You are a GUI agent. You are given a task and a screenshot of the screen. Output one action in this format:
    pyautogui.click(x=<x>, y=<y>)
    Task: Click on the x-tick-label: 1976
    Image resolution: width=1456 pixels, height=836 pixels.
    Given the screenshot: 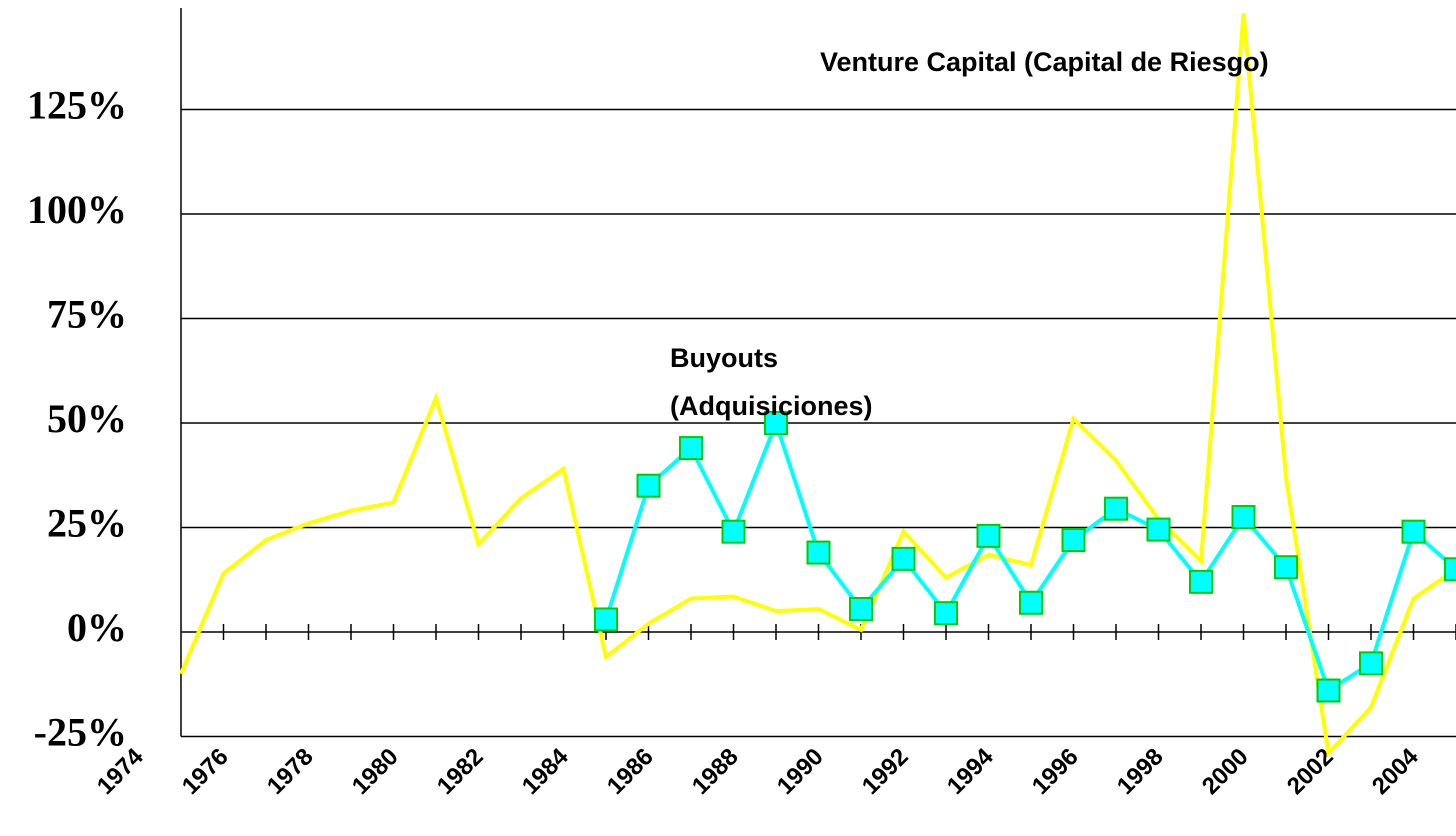 What is the action you would take?
    pyautogui.click(x=205, y=771)
    